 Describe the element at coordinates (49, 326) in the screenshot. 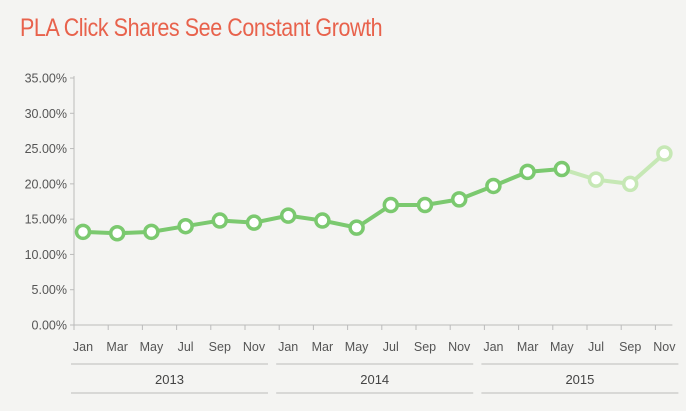

I see `y-tick-label: 0.00%` at that location.